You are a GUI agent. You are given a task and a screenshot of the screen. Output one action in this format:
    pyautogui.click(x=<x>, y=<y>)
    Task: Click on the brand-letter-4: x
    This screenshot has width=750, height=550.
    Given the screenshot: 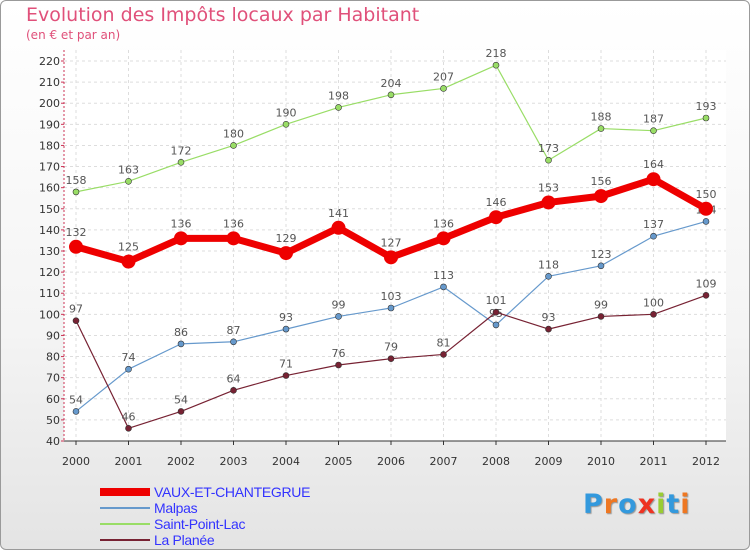 What is the action you would take?
    pyautogui.click(x=647, y=504)
    